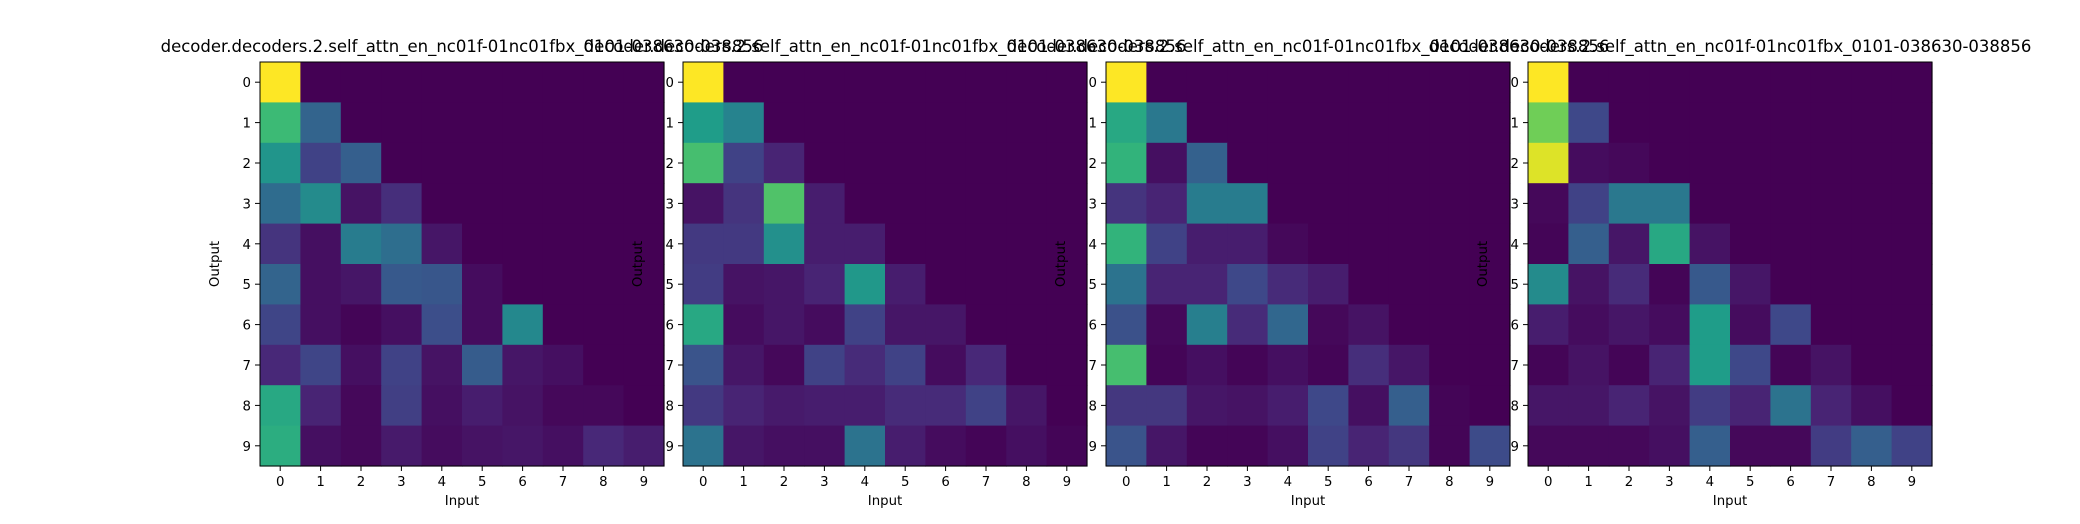  What do you see at coordinates (1093, 124) in the screenshot?
I see `y-tick-label: 1` at bounding box center [1093, 124].